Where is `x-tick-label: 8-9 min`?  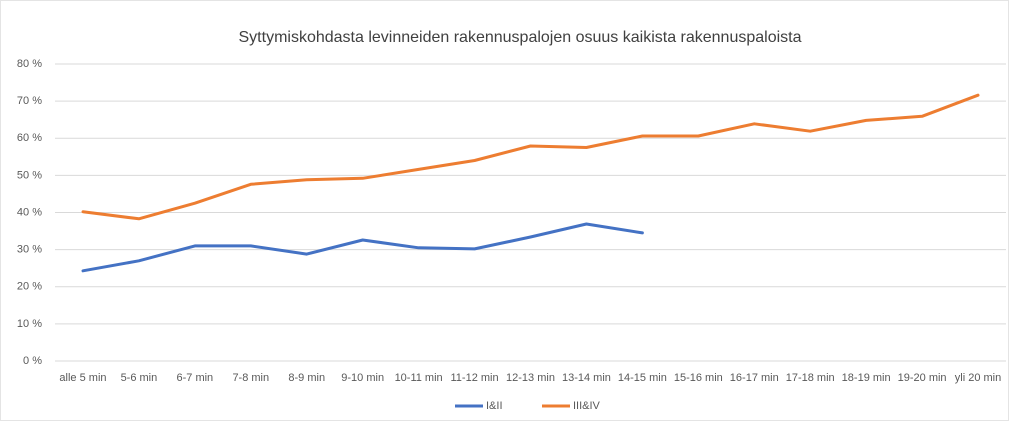
x-tick-label: 8-9 min is located at coordinates (306, 378).